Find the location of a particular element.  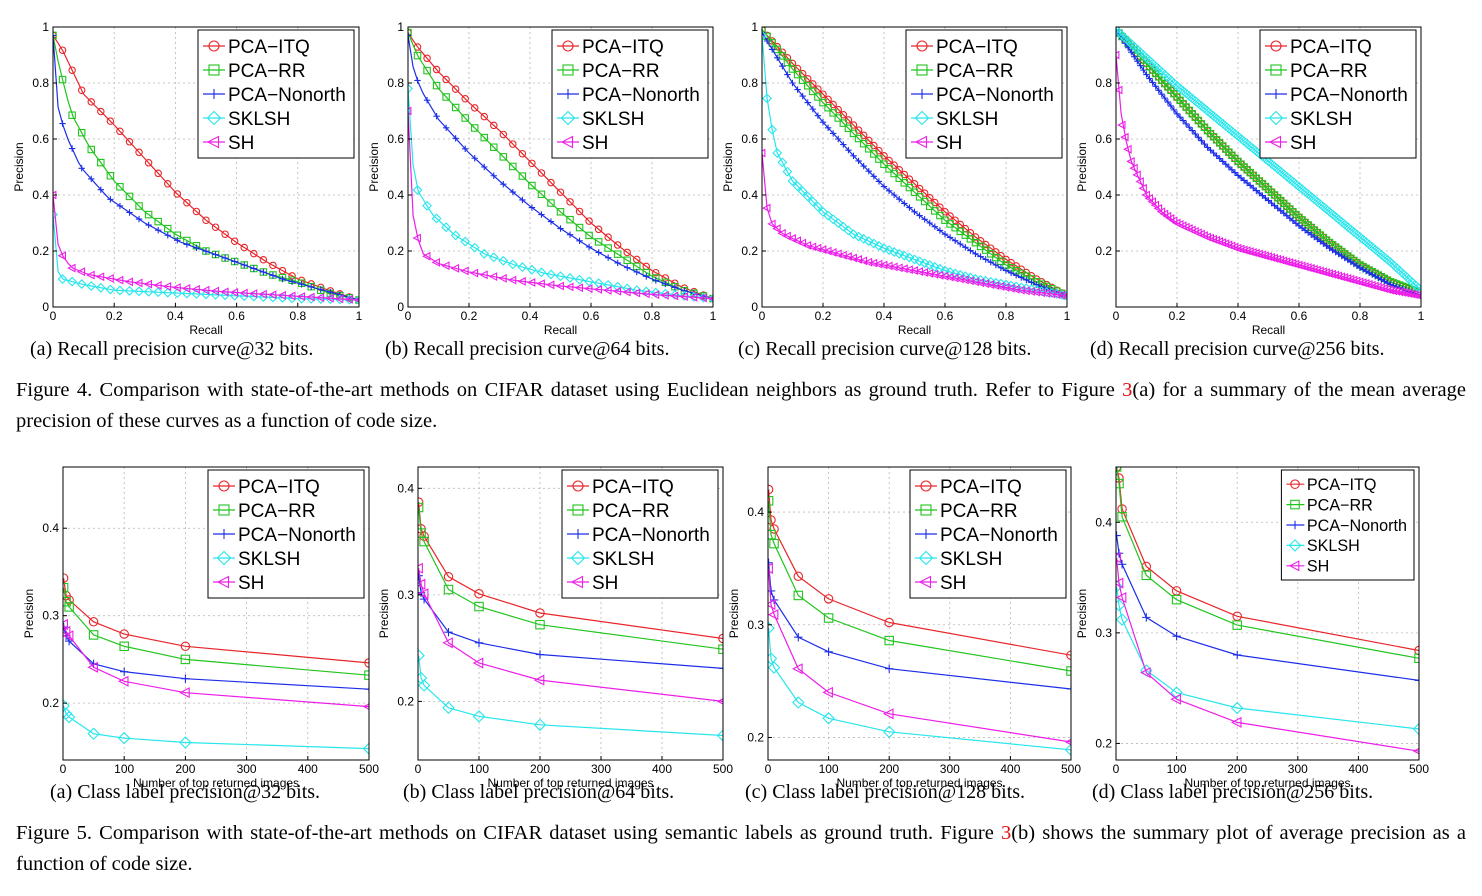

x-tick-label: 0.6 is located at coordinates (236, 316).